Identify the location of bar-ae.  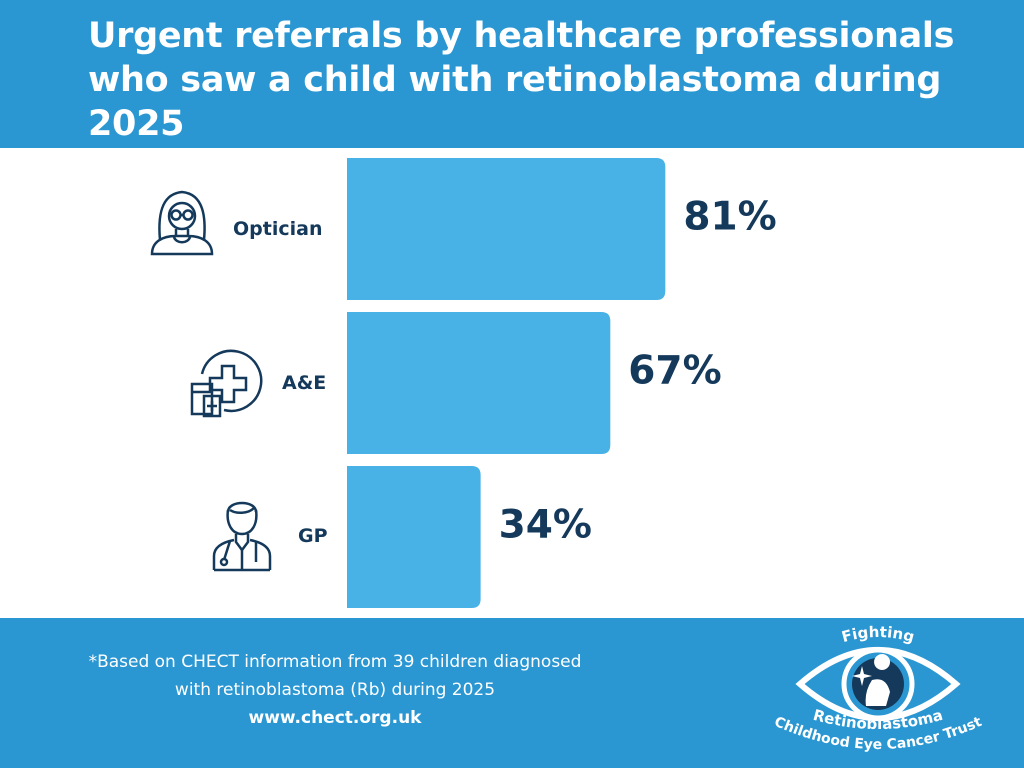
(479, 383).